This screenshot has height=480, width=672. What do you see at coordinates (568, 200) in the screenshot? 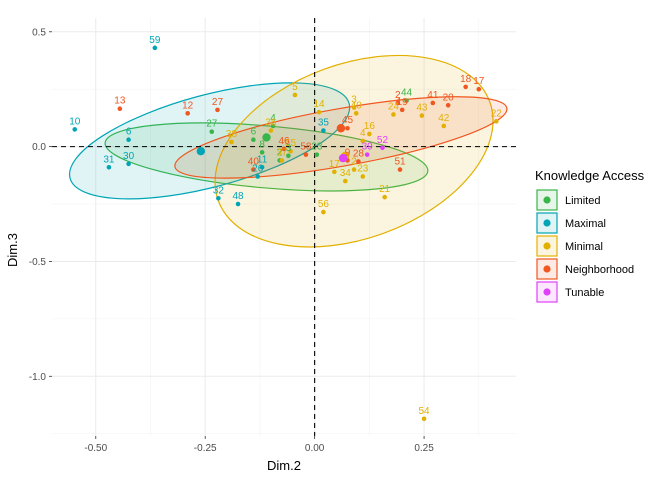
I see `legend-item-limited: Limited` at bounding box center [568, 200].